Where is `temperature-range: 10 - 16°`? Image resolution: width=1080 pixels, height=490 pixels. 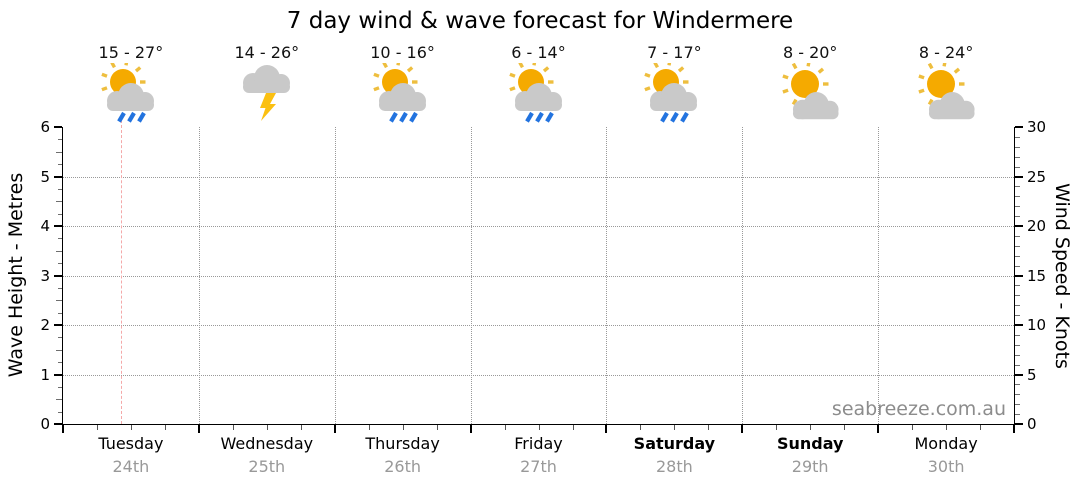
temperature-range: 10 - 16° is located at coordinates (402, 52).